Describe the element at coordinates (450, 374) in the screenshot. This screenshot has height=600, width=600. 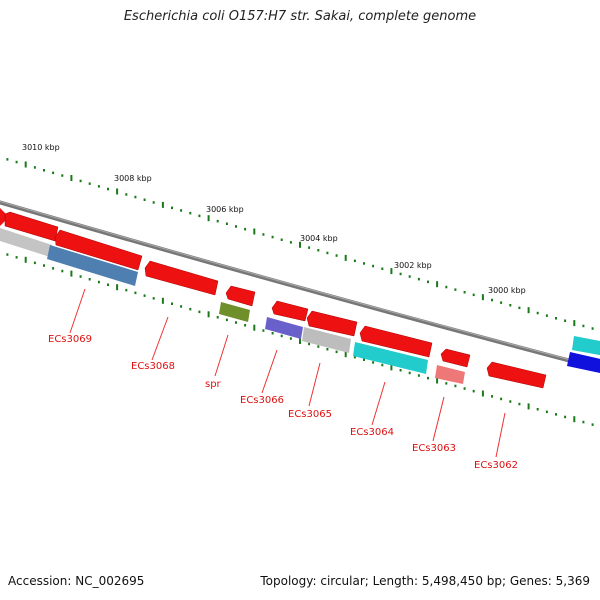
I see `feature-bar-pink` at that location.